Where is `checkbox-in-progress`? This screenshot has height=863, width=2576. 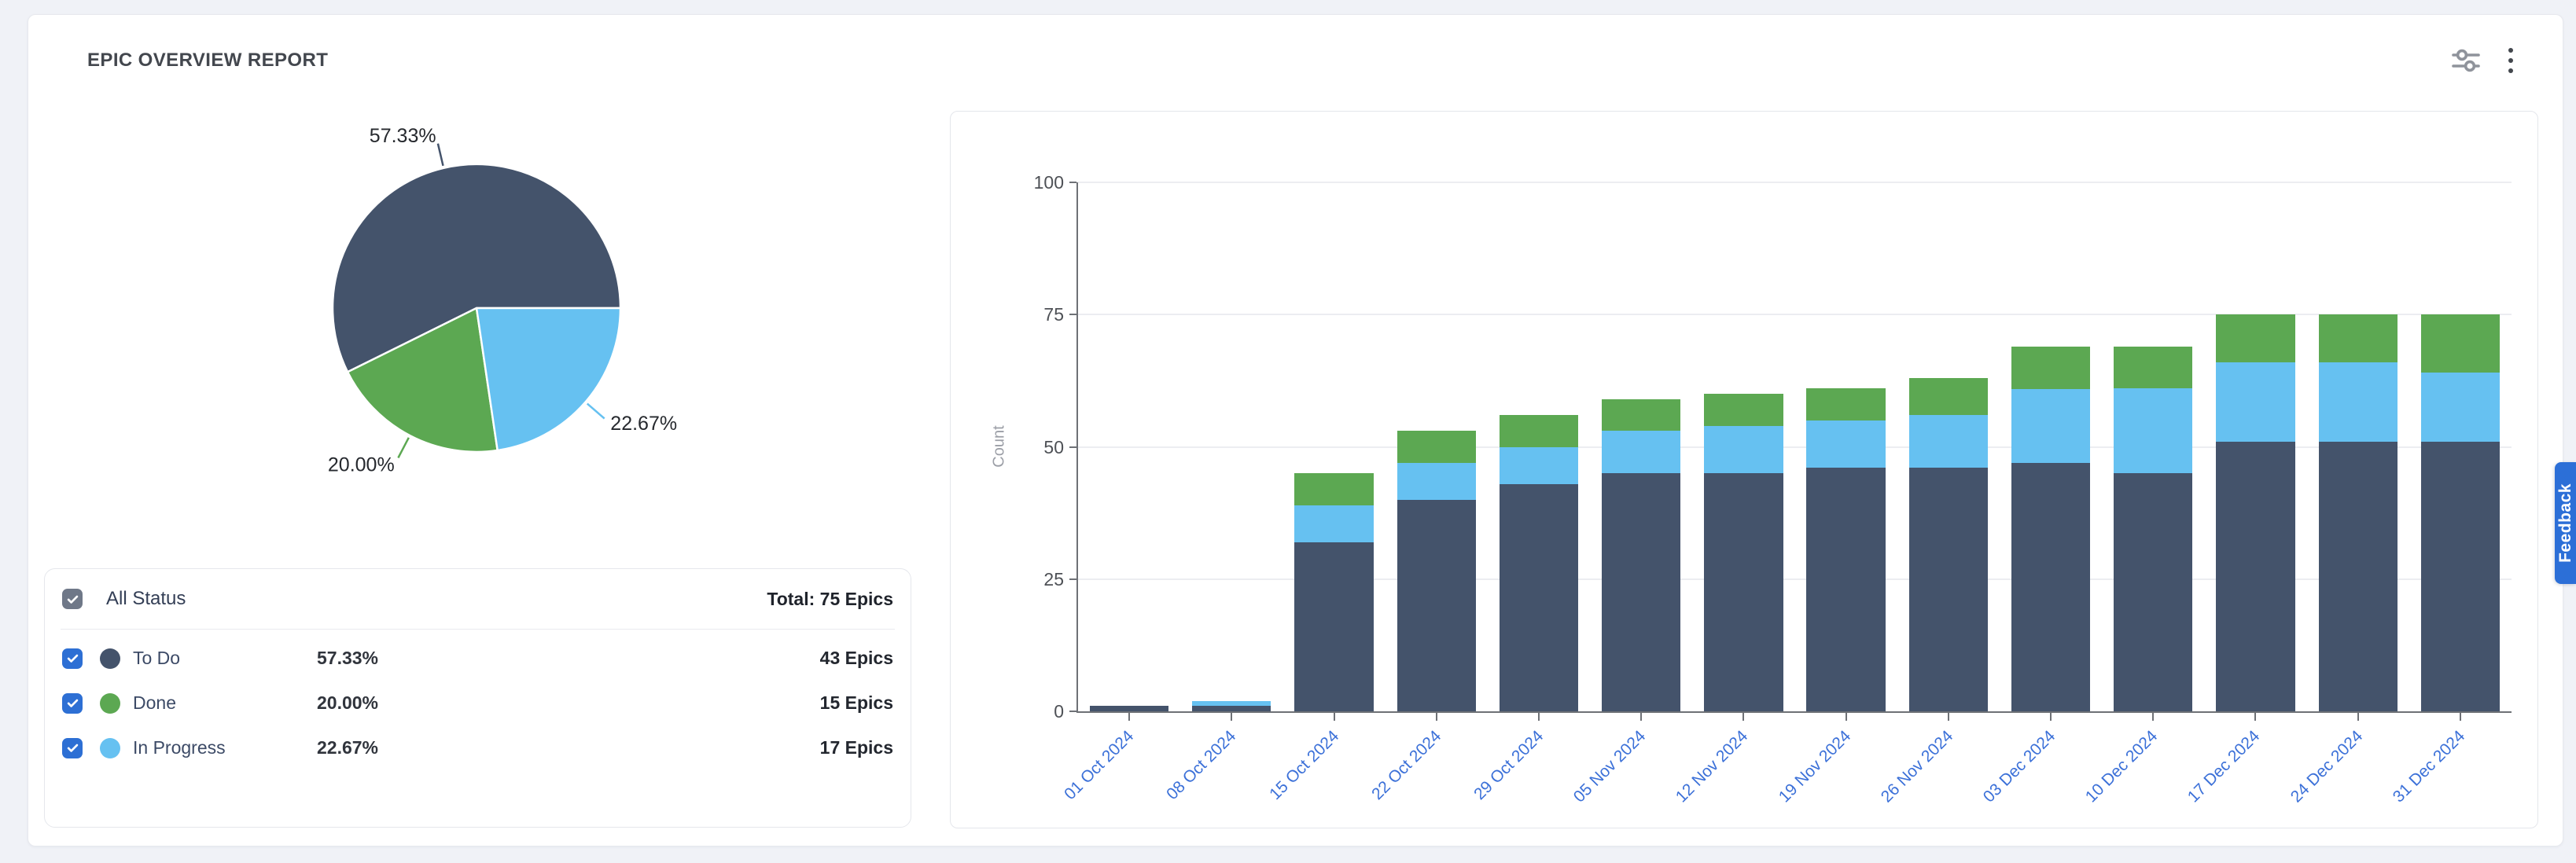
checkbox-in-progress is located at coordinates (72, 747).